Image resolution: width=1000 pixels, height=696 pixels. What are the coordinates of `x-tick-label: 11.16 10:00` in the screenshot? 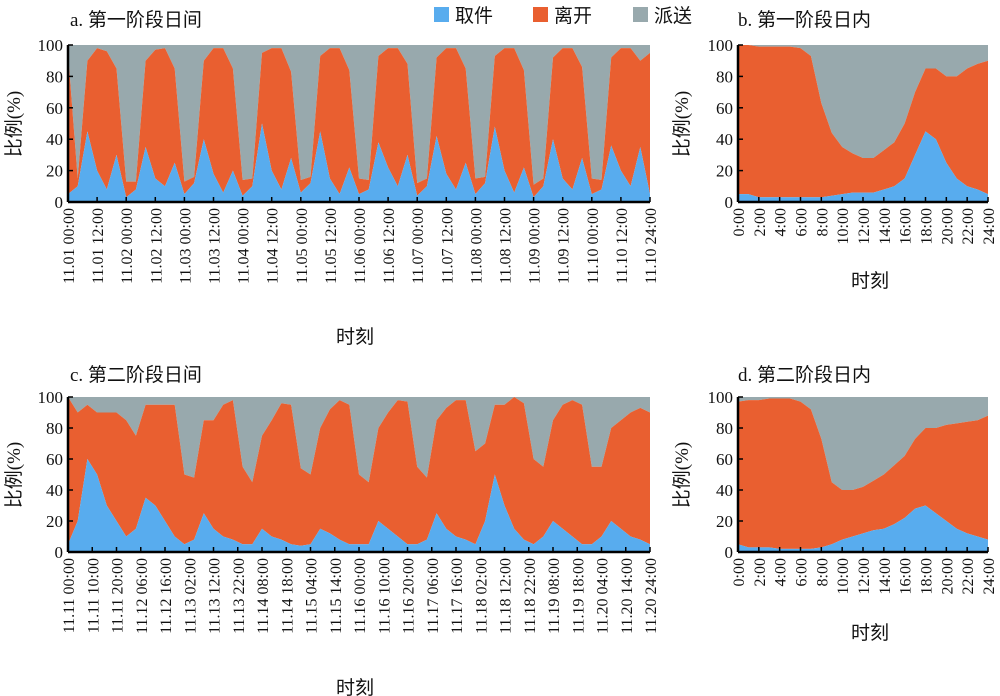 It's located at (384, 596).